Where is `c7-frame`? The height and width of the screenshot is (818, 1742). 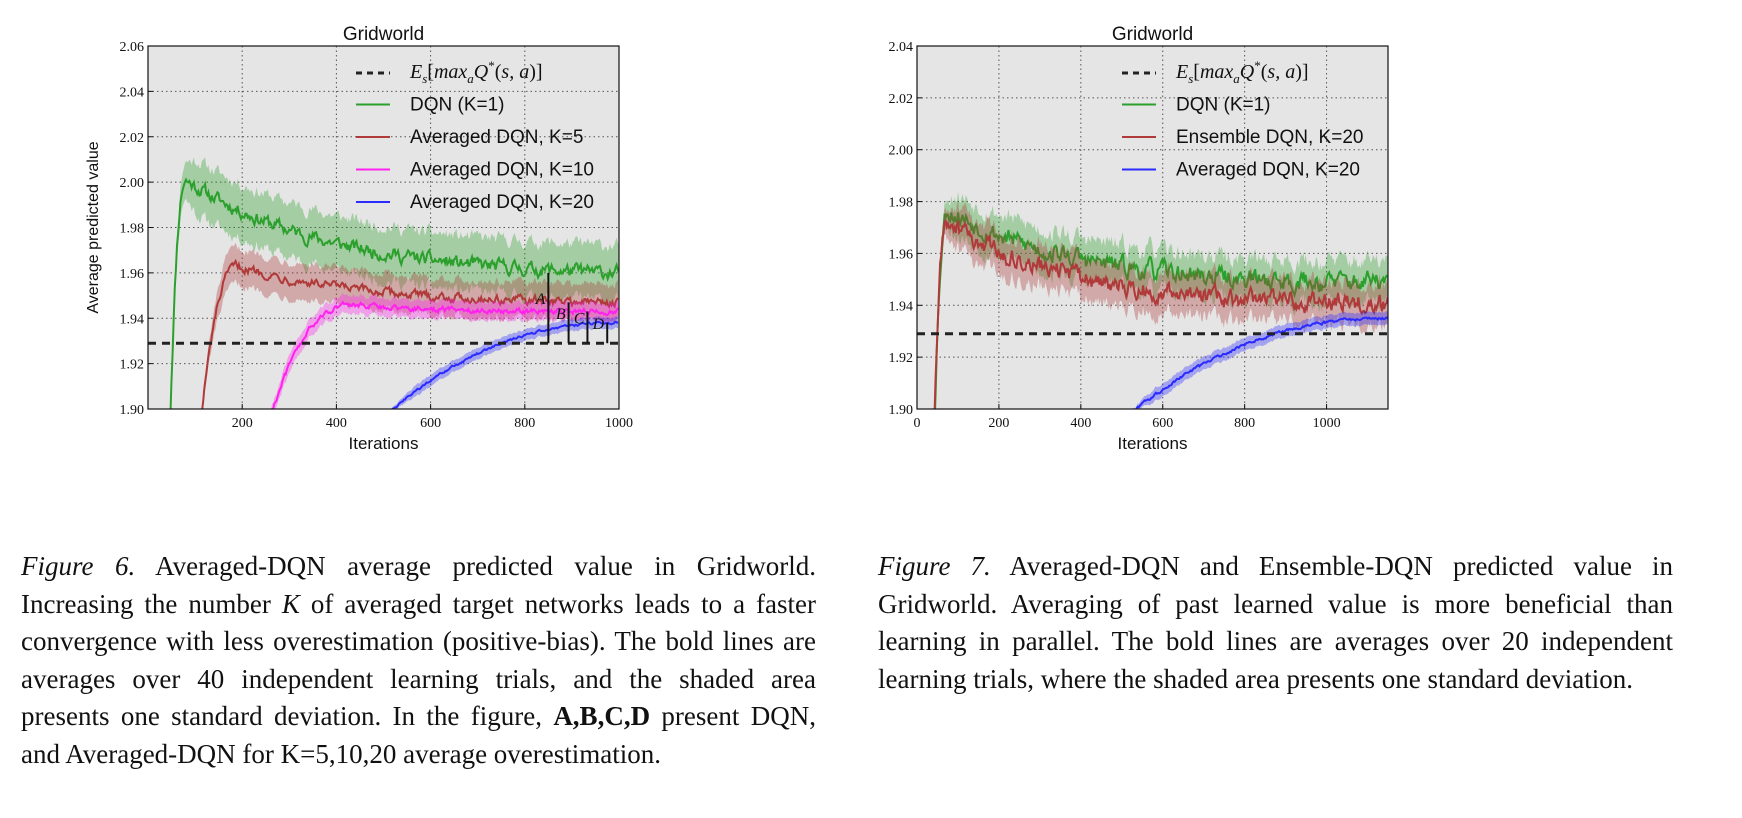 c7-frame is located at coordinates (1152, 227).